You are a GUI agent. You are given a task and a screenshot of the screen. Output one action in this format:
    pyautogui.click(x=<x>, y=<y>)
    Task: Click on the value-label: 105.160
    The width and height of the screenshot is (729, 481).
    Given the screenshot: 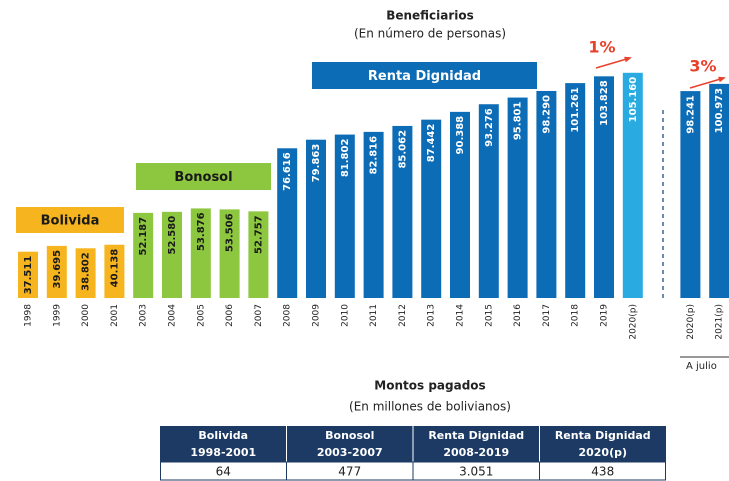 What is the action you would take?
    pyautogui.click(x=633, y=100)
    